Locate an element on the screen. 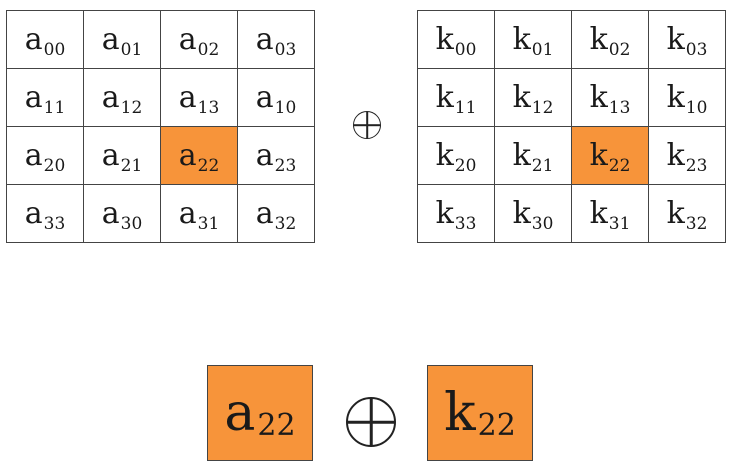 This screenshot has height=473, width=736. matrix-a-cell-subscript: 01 is located at coordinates (131, 49).